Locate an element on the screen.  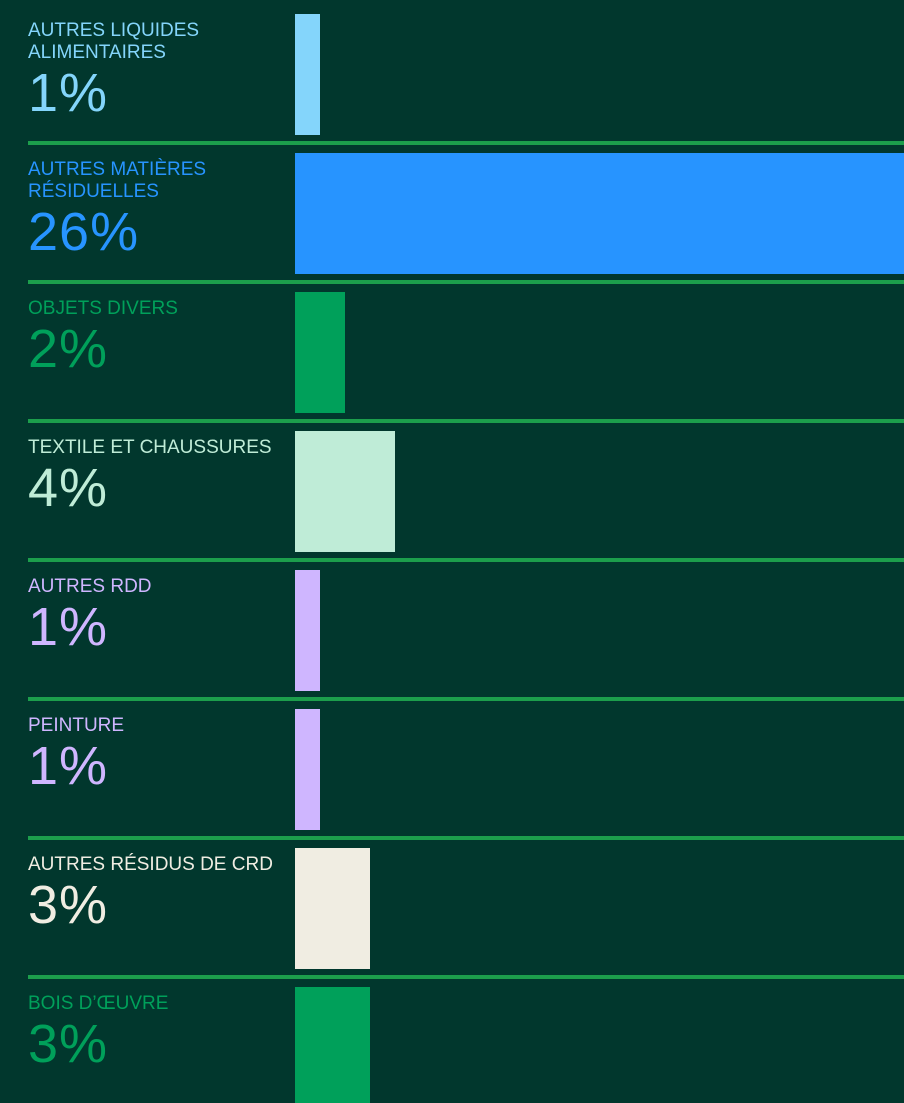
bar-row: AUTRES LIQUIDES ALIMENTAIRES 1% is located at coordinates (452, 83).